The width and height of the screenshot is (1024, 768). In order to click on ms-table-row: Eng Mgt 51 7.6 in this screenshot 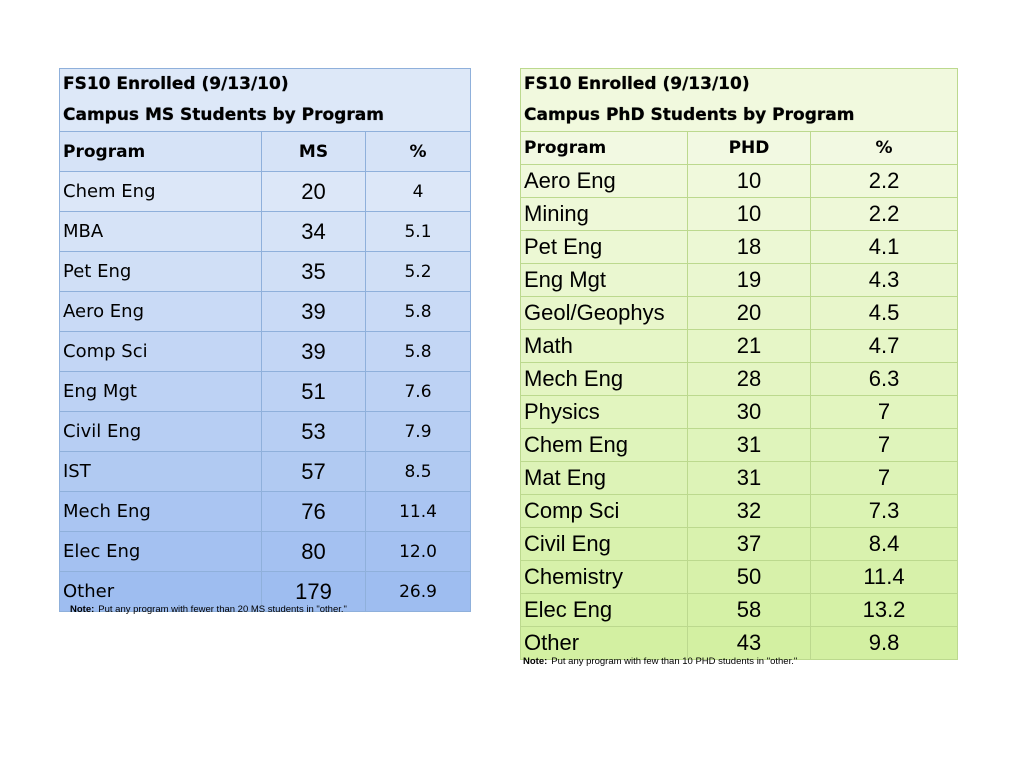, I will do `click(265, 391)`.